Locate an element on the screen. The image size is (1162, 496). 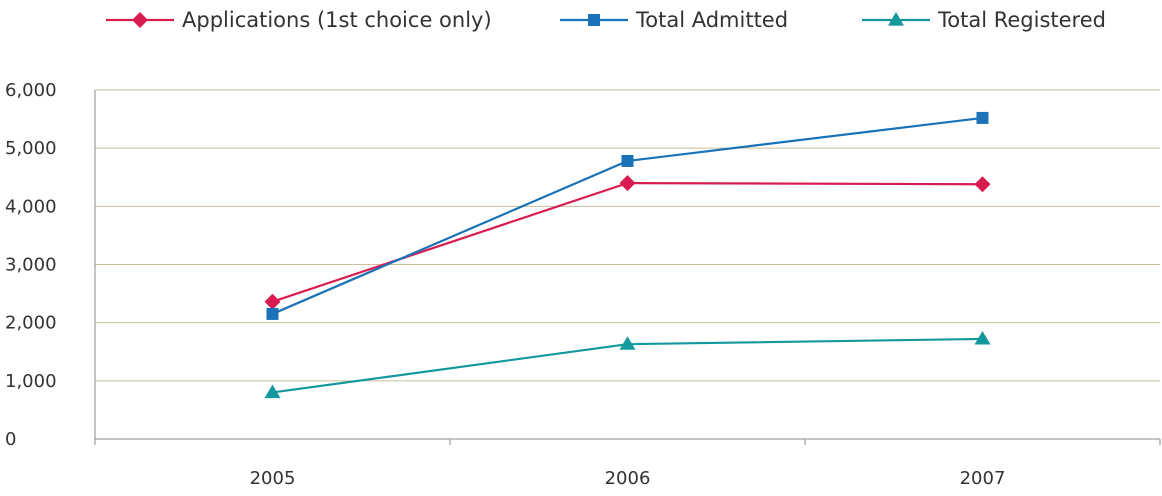
x-axis-tick-labels: 2005 2006 2007 is located at coordinates (628, 478).